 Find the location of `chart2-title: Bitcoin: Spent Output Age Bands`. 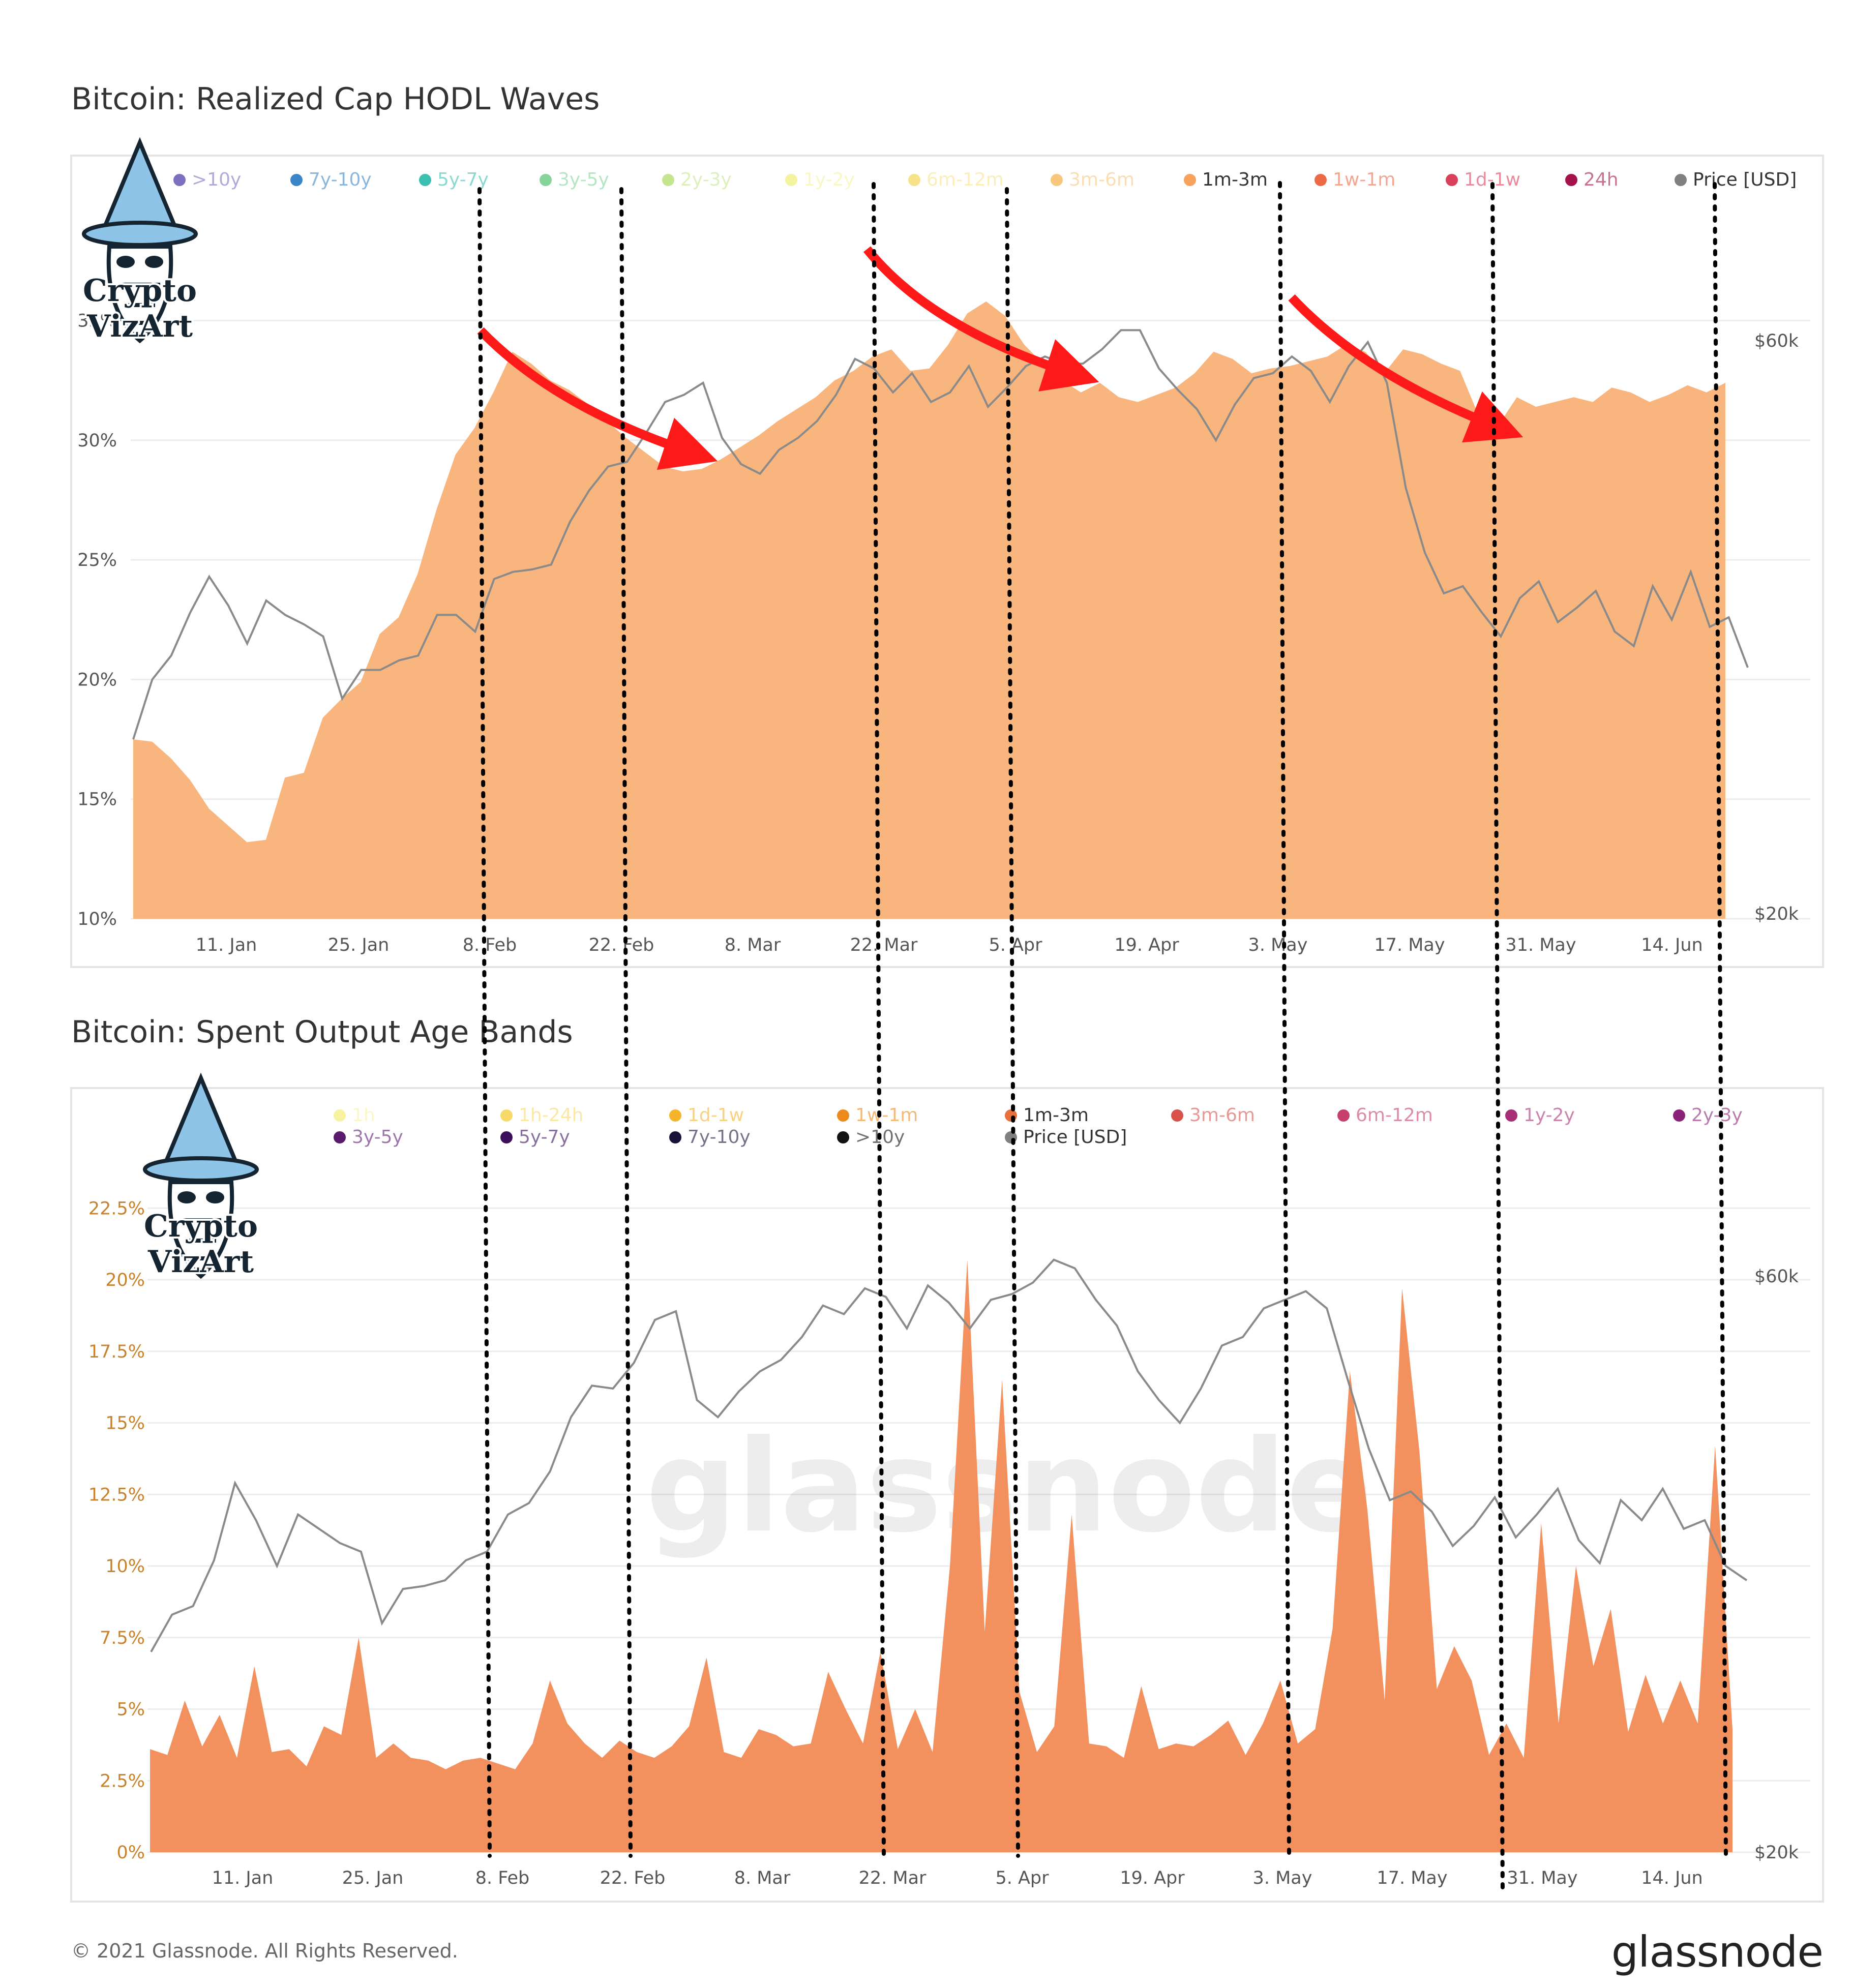

chart2-title: Bitcoin: Spent Output Age Bands is located at coordinates (322, 1032).